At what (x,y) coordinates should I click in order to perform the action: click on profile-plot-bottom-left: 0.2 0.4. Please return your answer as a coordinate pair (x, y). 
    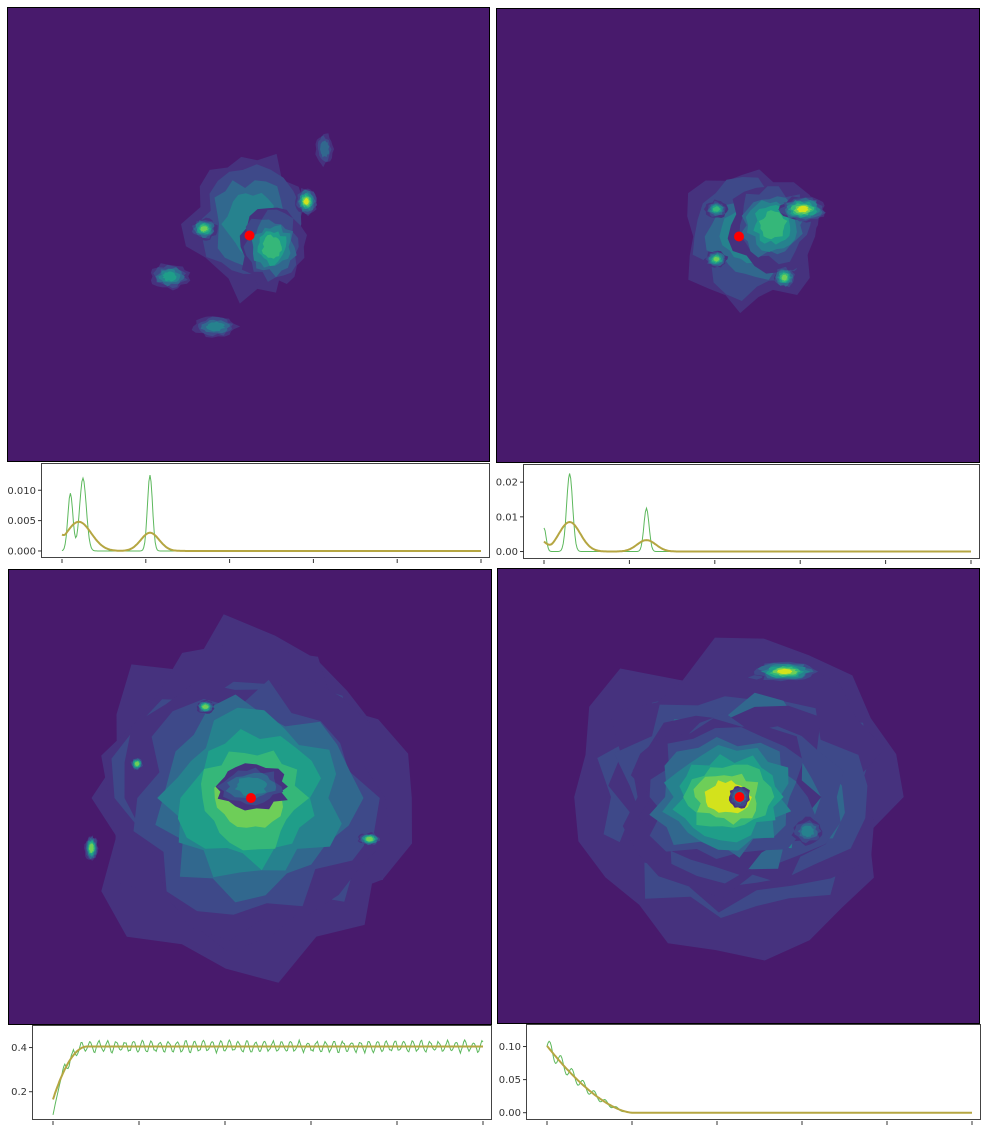
    Looking at the image, I should click on (251, 1075).